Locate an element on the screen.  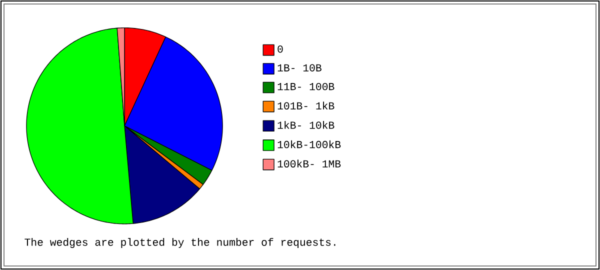
legend-label: 1kB- 10kB is located at coordinates (306, 125).